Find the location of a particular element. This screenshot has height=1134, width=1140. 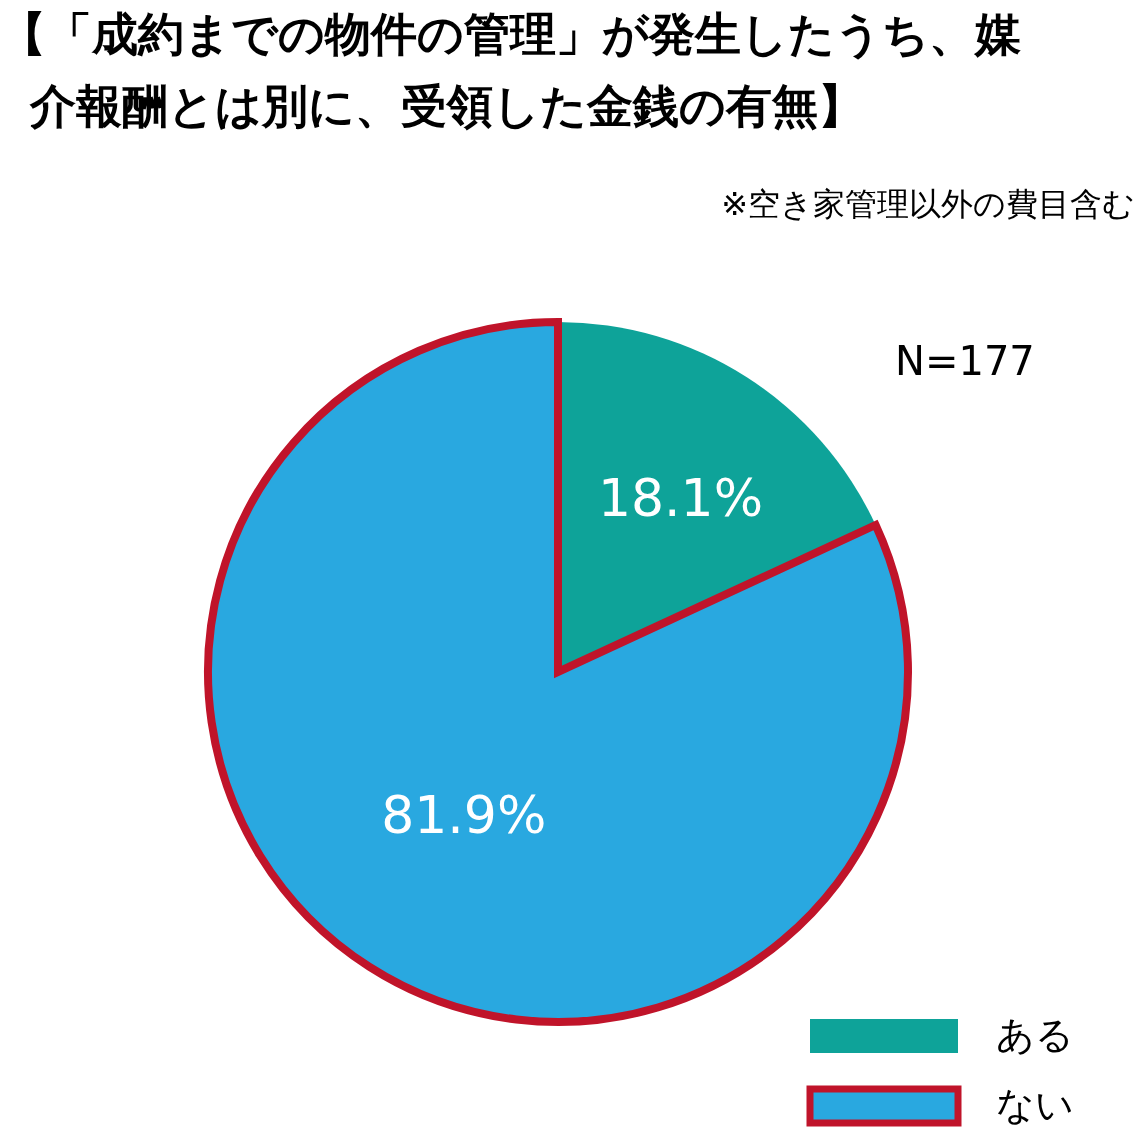

legend-label: ある is located at coordinates (1035, 1034).